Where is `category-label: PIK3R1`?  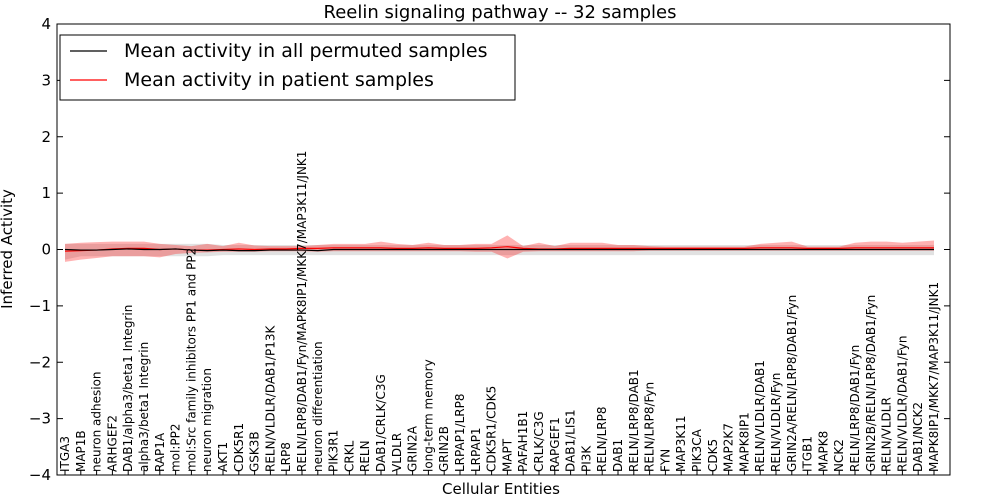
category-label: PIK3R1 is located at coordinates (334, 451).